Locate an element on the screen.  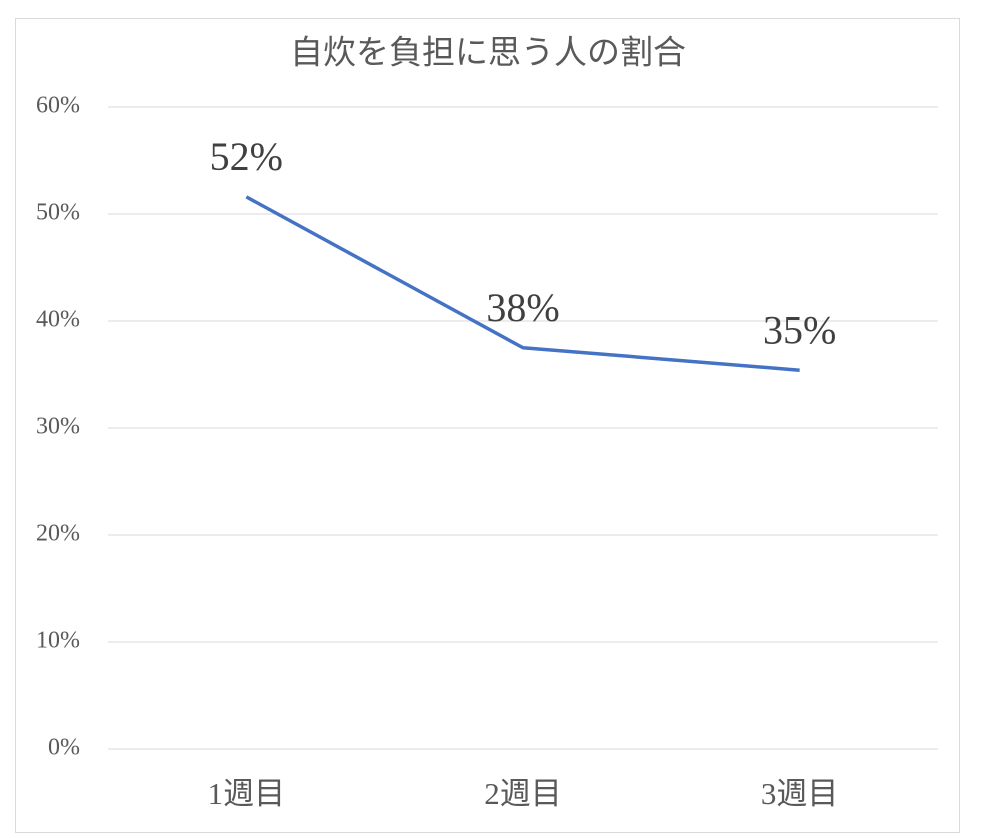
y-tick-label: 60% is located at coordinates (58, 106).